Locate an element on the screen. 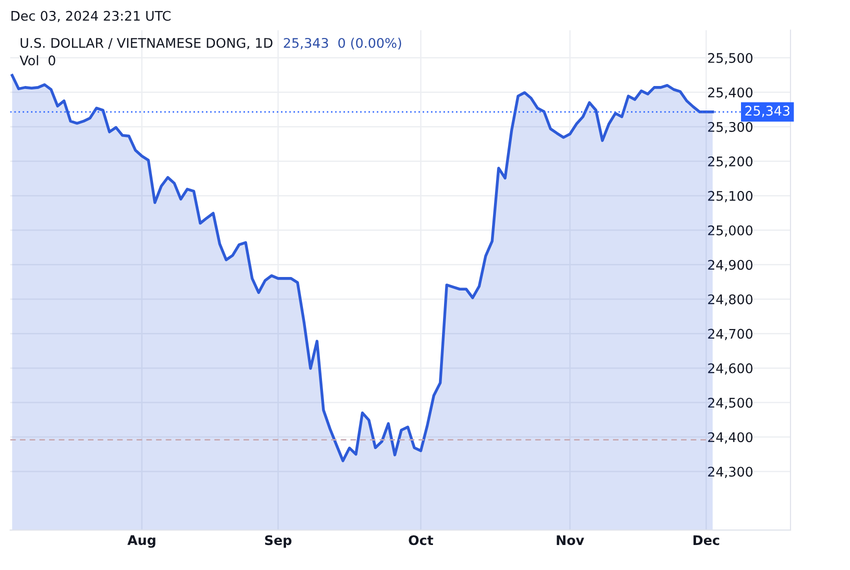  y-tick-label: 24,800 is located at coordinates (730, 300).